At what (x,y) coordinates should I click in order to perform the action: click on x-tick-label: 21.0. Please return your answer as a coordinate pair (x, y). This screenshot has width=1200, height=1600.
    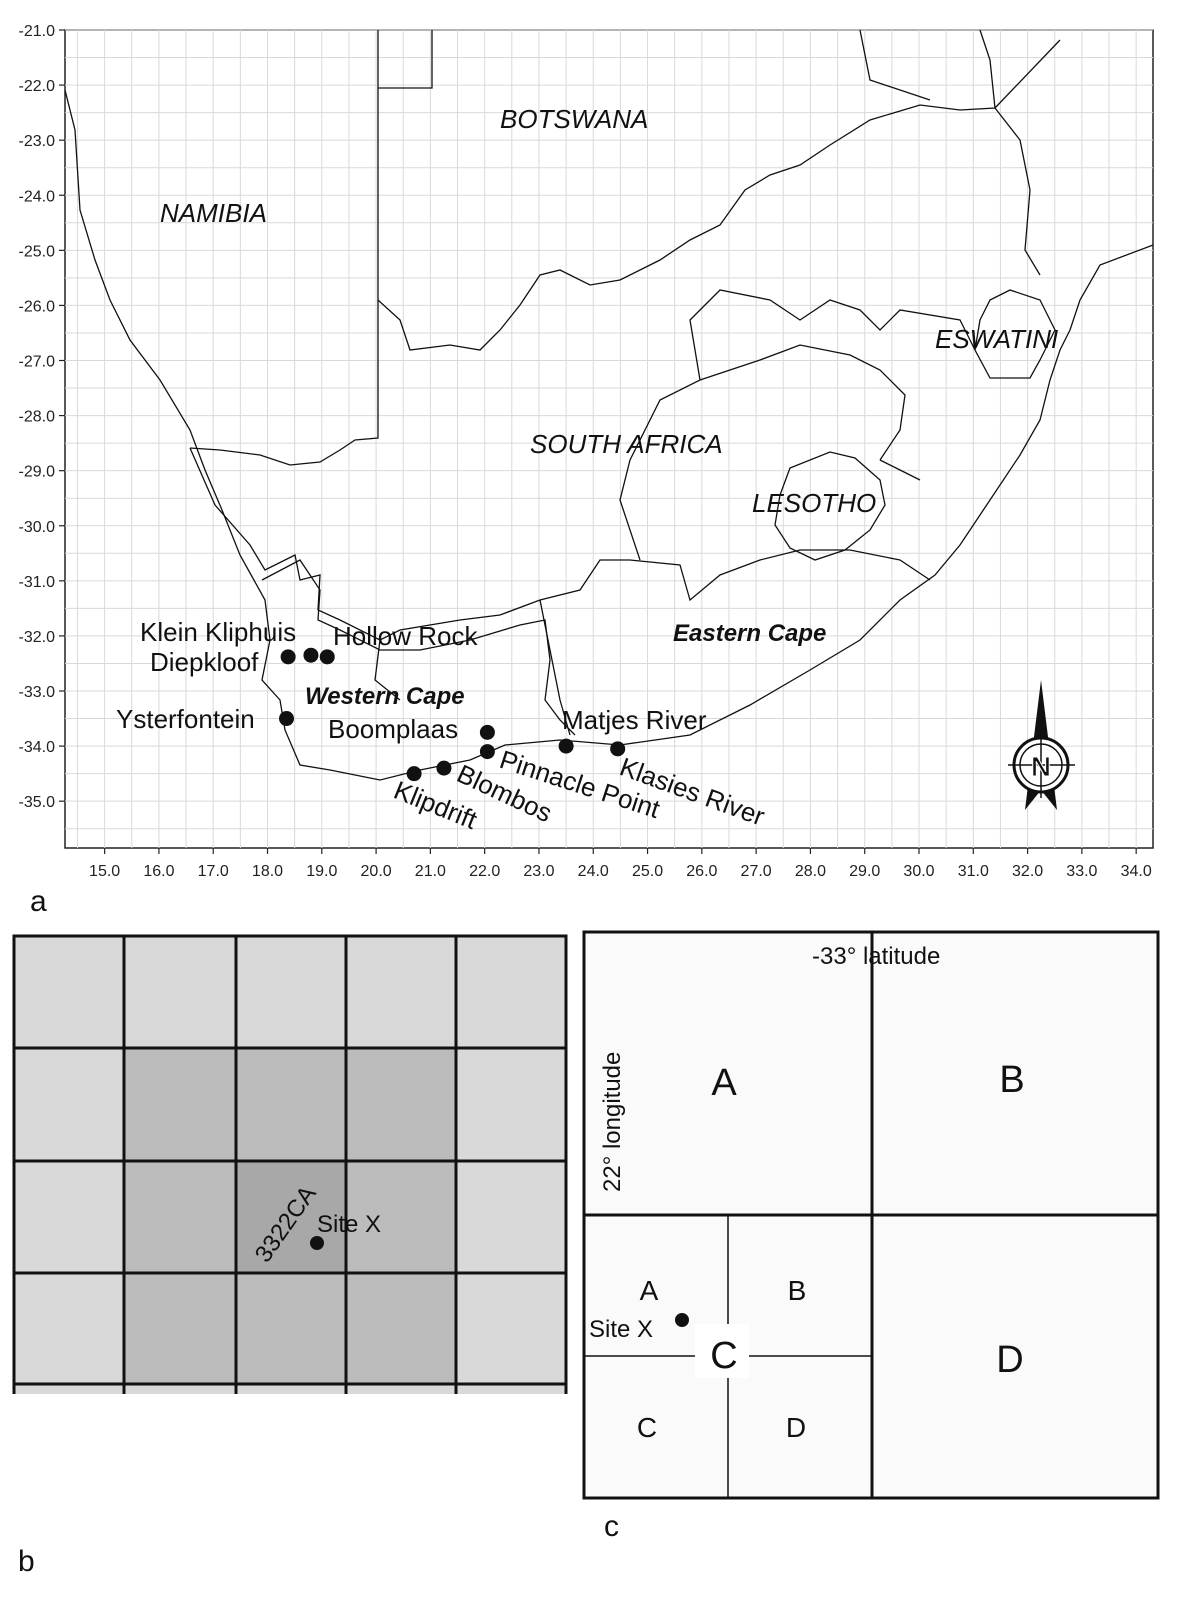
    Looking at the image, I should click on (430, 871).